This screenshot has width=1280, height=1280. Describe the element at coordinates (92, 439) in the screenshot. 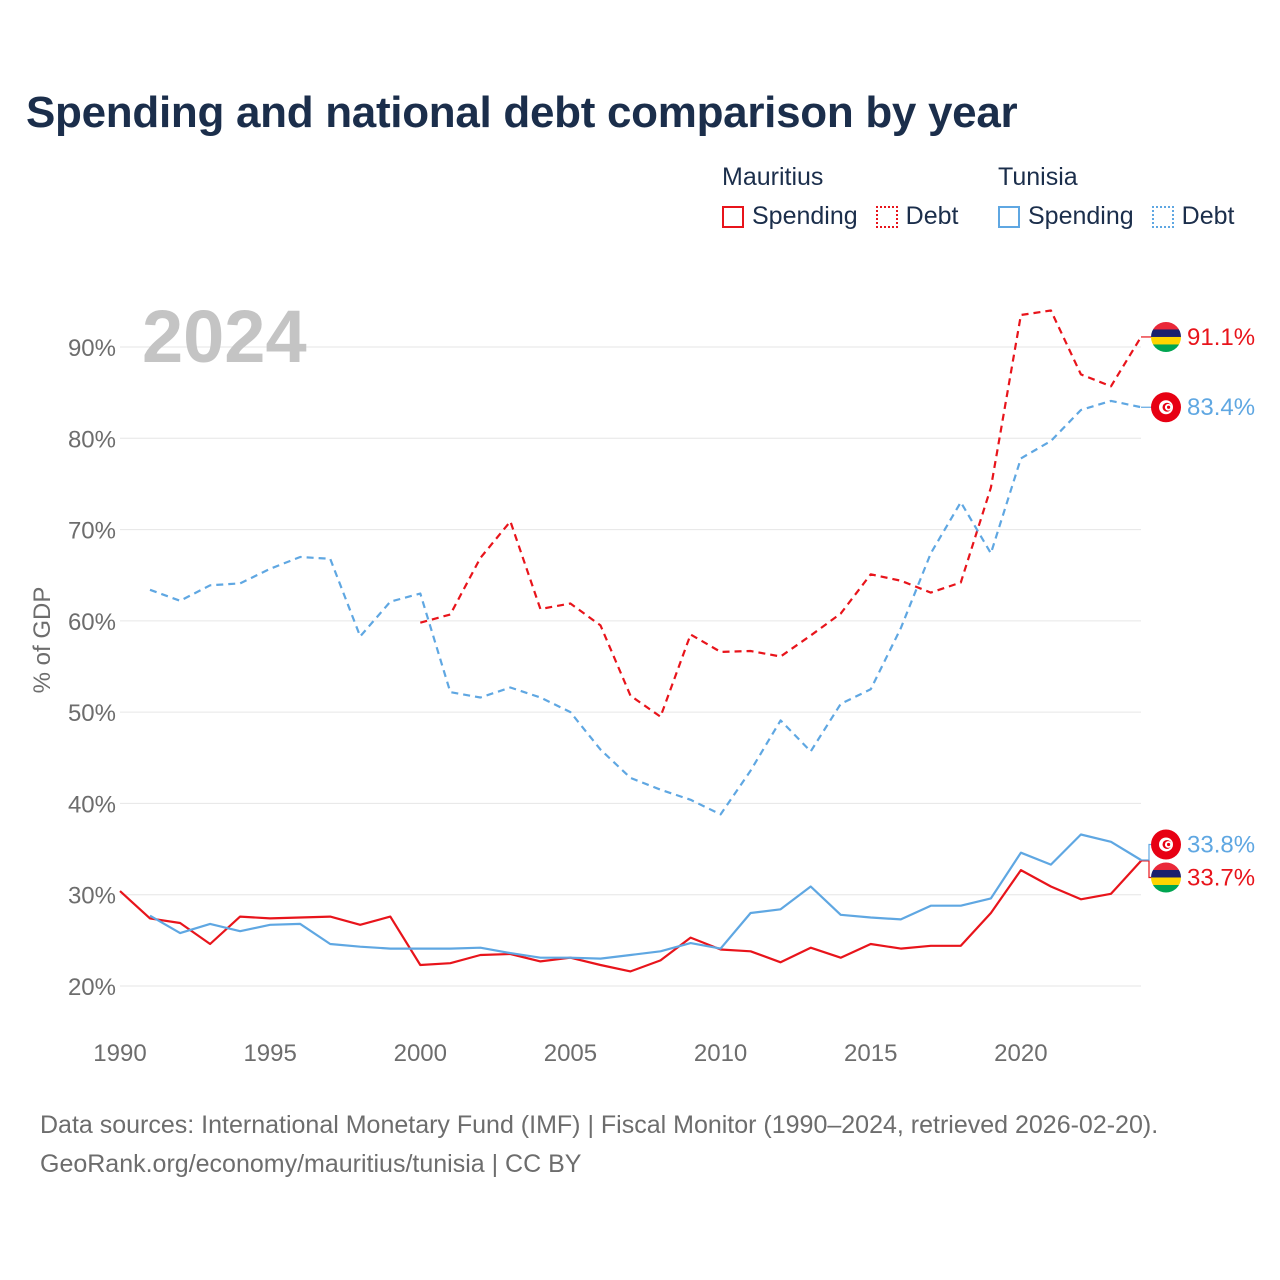

I see `y-tick-label: 80%` at that location.